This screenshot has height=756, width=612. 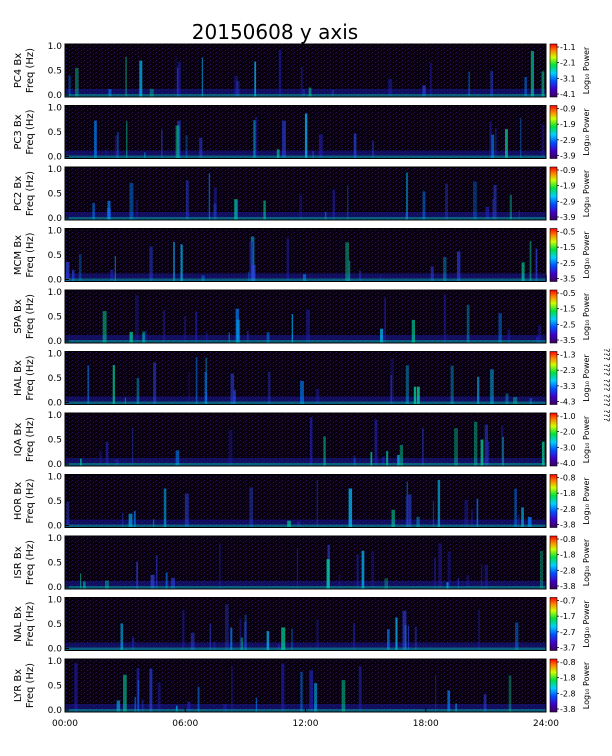 What do you see at coordinates (568, 402) in the screenshot?
I see `colorbar-tick-label: -4.3` at bounding box center [568, 402].